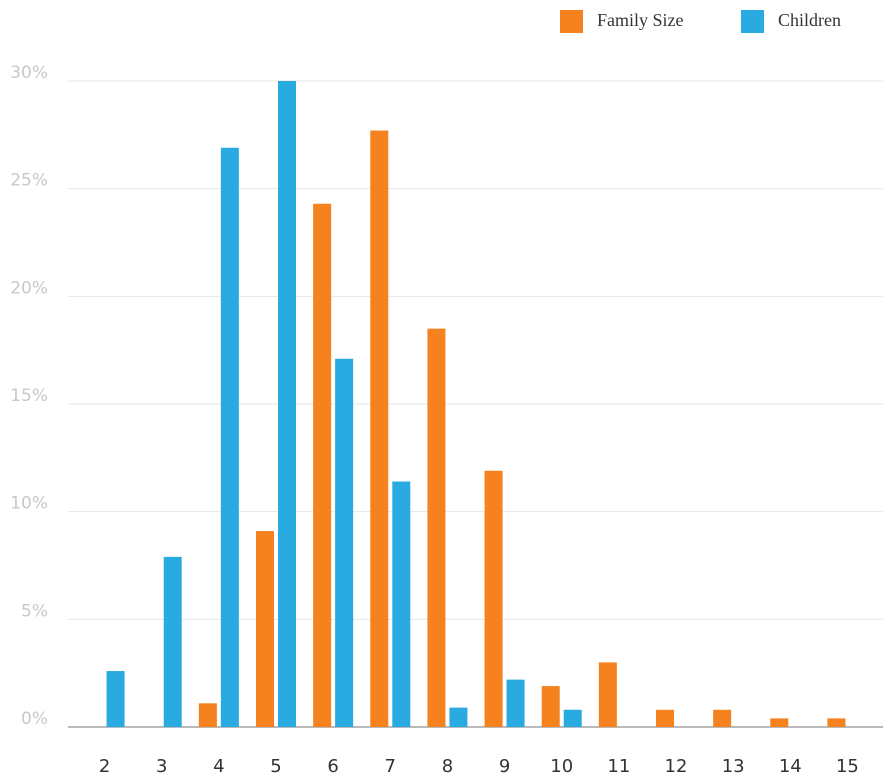 The height and width of the screenshot is (778, 886). What do you see at coordinates (104, 766) in the screenshot?
I see `x-tick-label: 2` at bounding box center [104, 766].